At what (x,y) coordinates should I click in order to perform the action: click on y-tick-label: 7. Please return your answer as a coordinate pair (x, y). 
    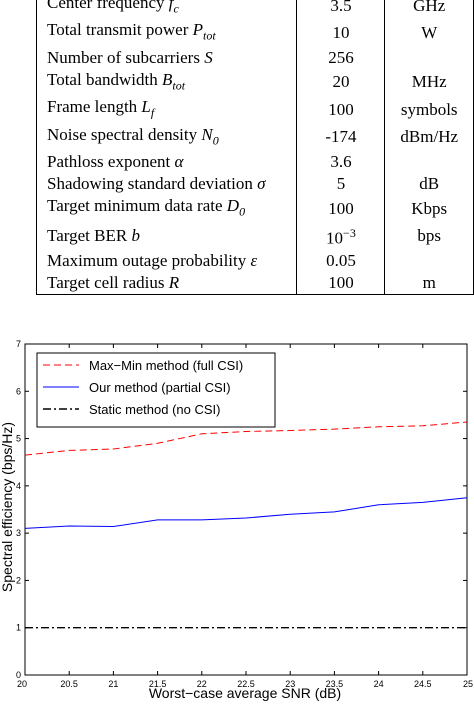
    Looking at the image, I should click on (18, 344).